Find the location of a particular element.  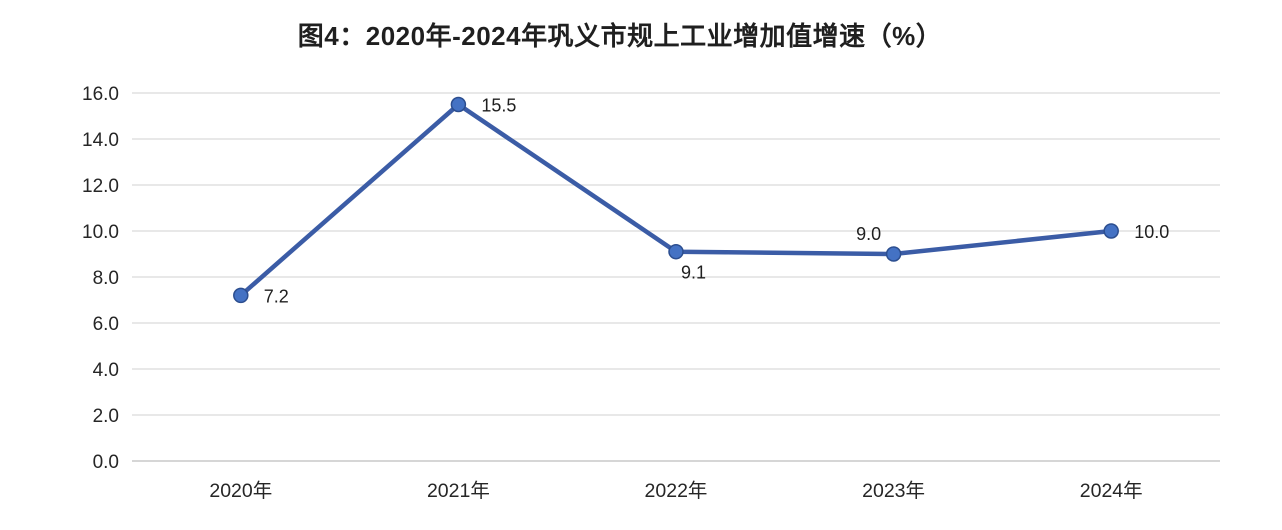

y-axis-tick-label: 10.0 is located at coordinates (100, 232).